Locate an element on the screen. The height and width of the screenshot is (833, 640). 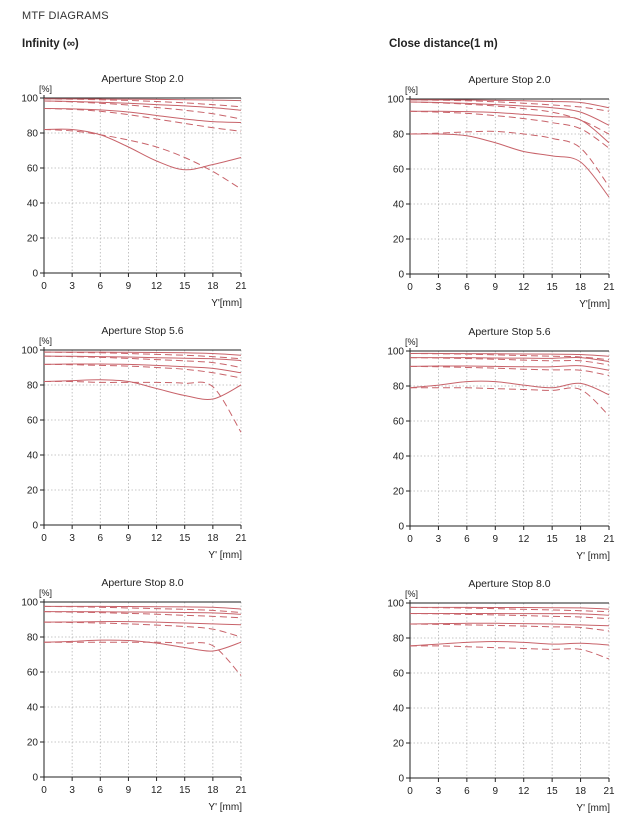
close-distance-heading: Close distance(1 m) is located at coordinates (443, 44).